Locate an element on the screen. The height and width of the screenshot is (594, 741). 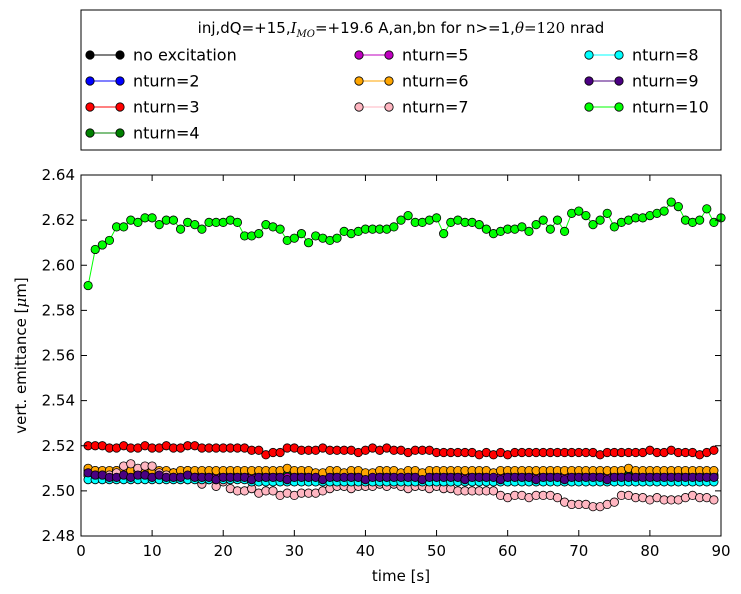
legend-item-nturn-4: nturn=4 is located at coordinates (142, 133).